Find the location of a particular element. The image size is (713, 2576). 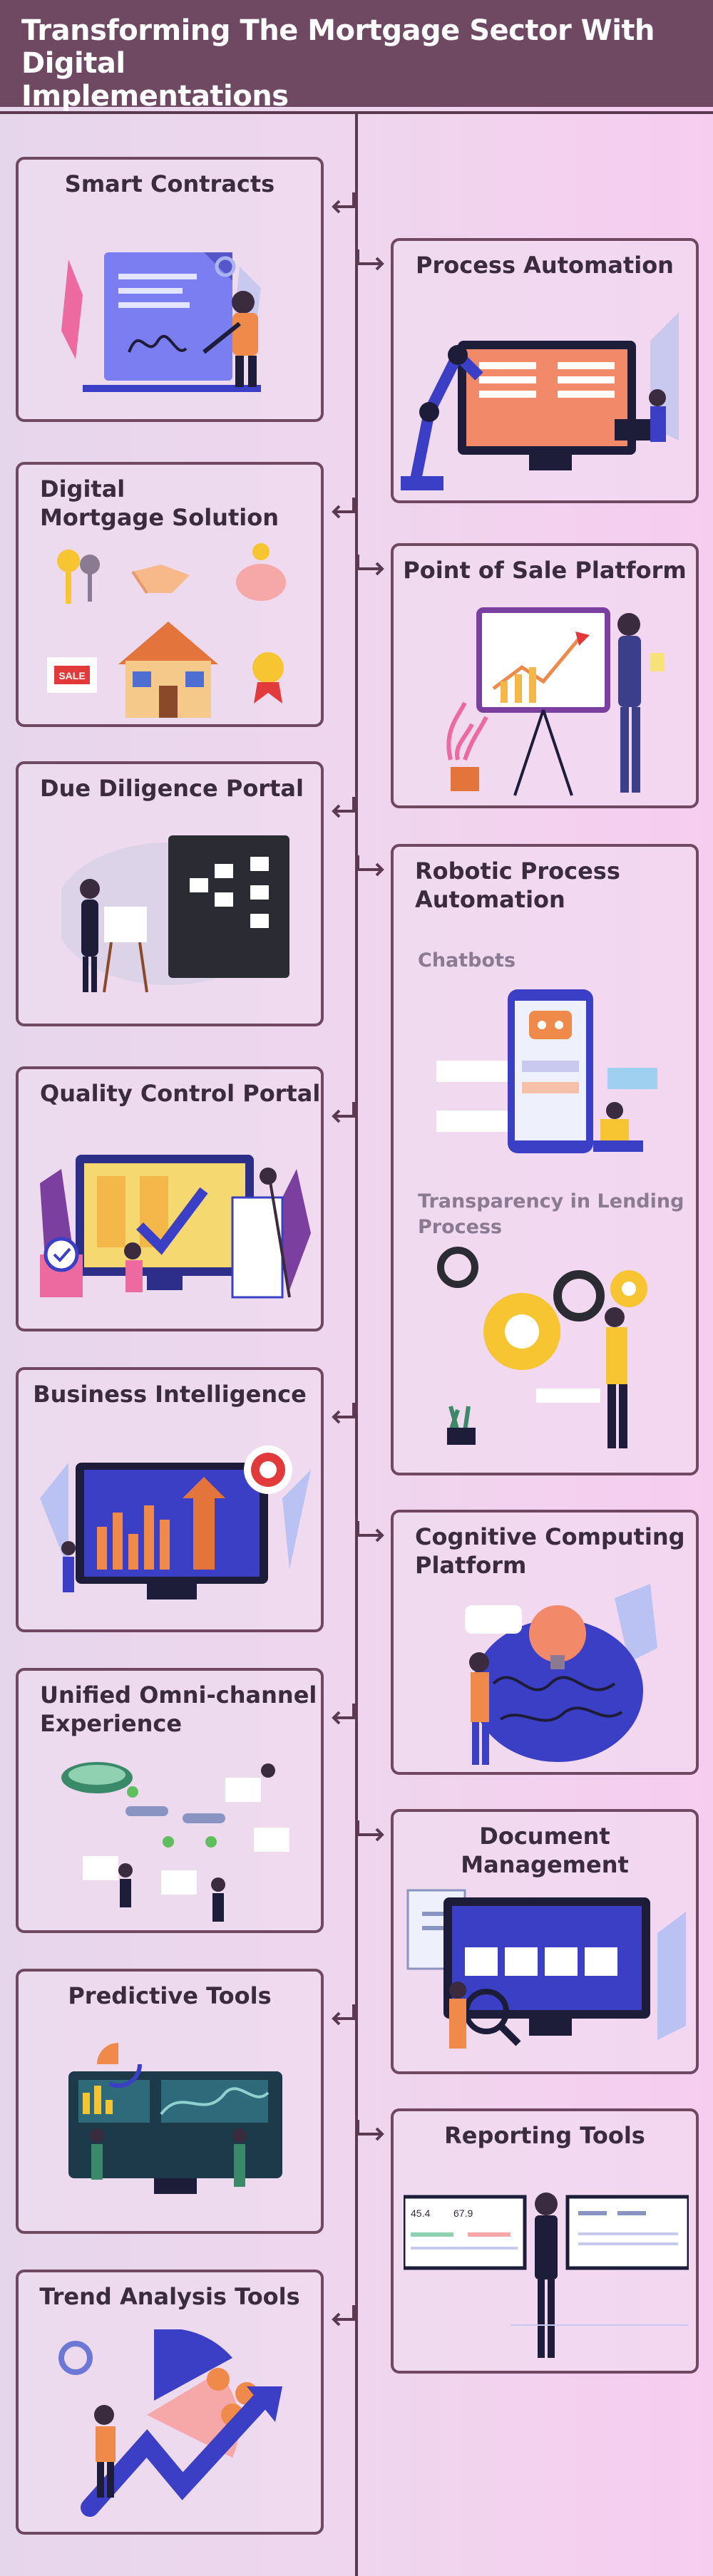

card-smart-contracts: Smart Contracts is located at coordinates (170, 289).